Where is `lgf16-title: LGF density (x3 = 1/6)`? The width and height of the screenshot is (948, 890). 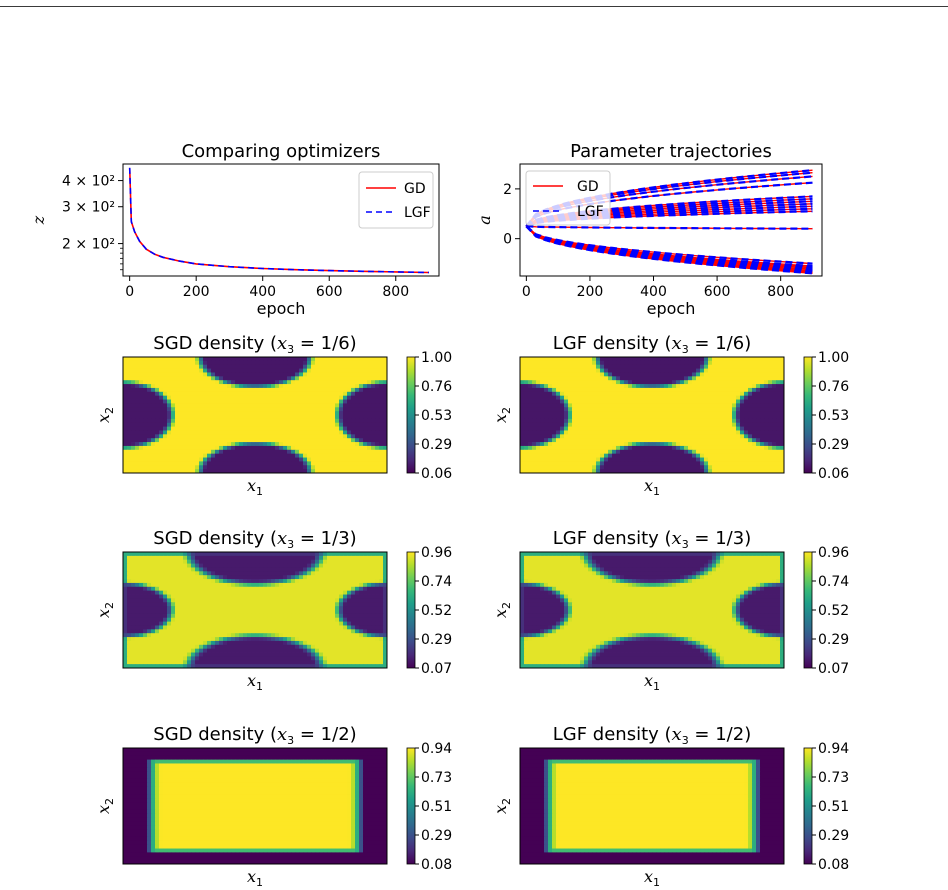
lgf16-title: LGF density (x3 = 1/6) is located at coordinates (652, 344).